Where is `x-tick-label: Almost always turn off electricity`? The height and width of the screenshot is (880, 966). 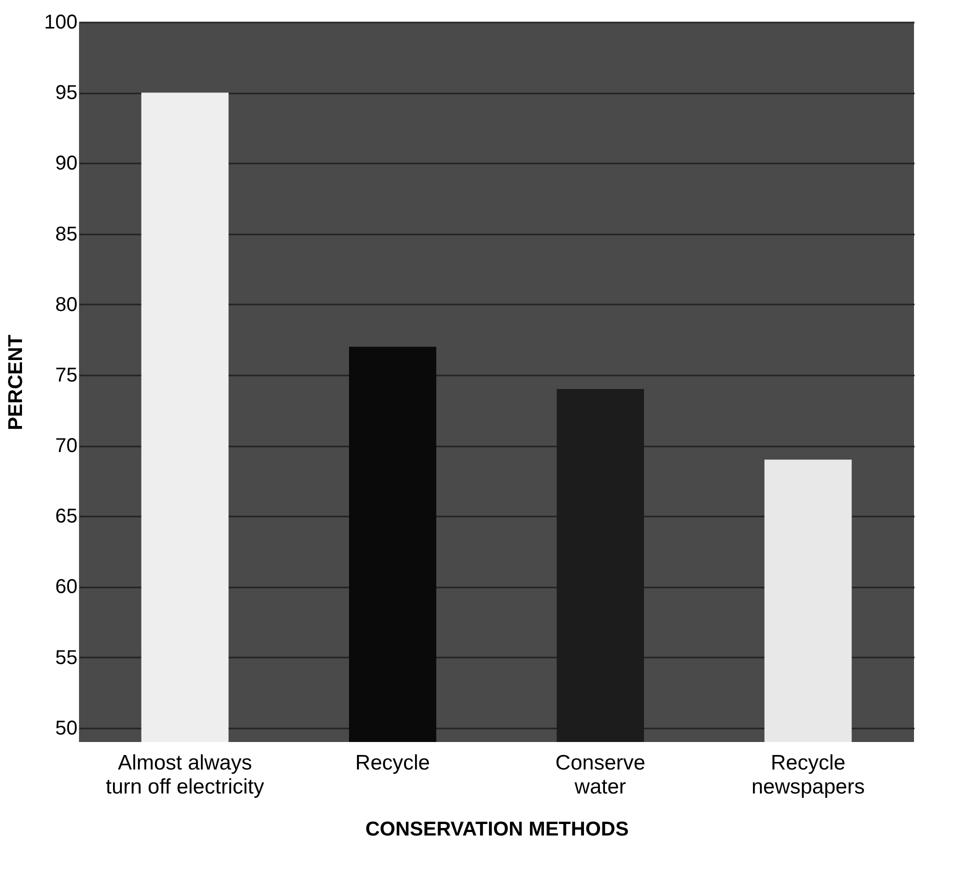
x-tick-label: Almost always turn off electricity is located at coordinates (185, 775).